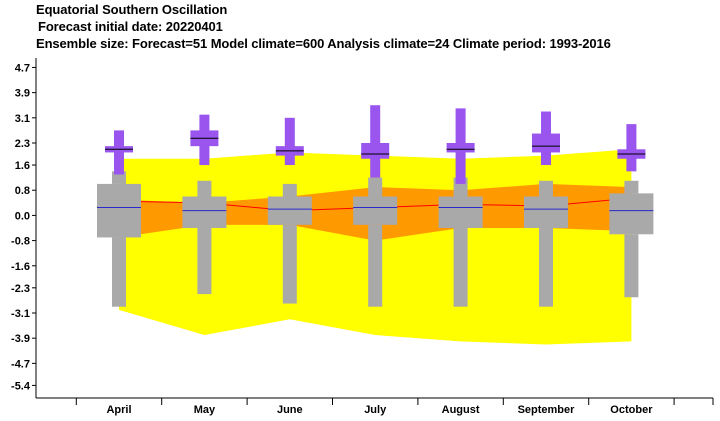 The image size is (720, 421). Describe the element at coordinates (22, 166) in the screenshot. I see `y-tick-label: 1.6` at that location.